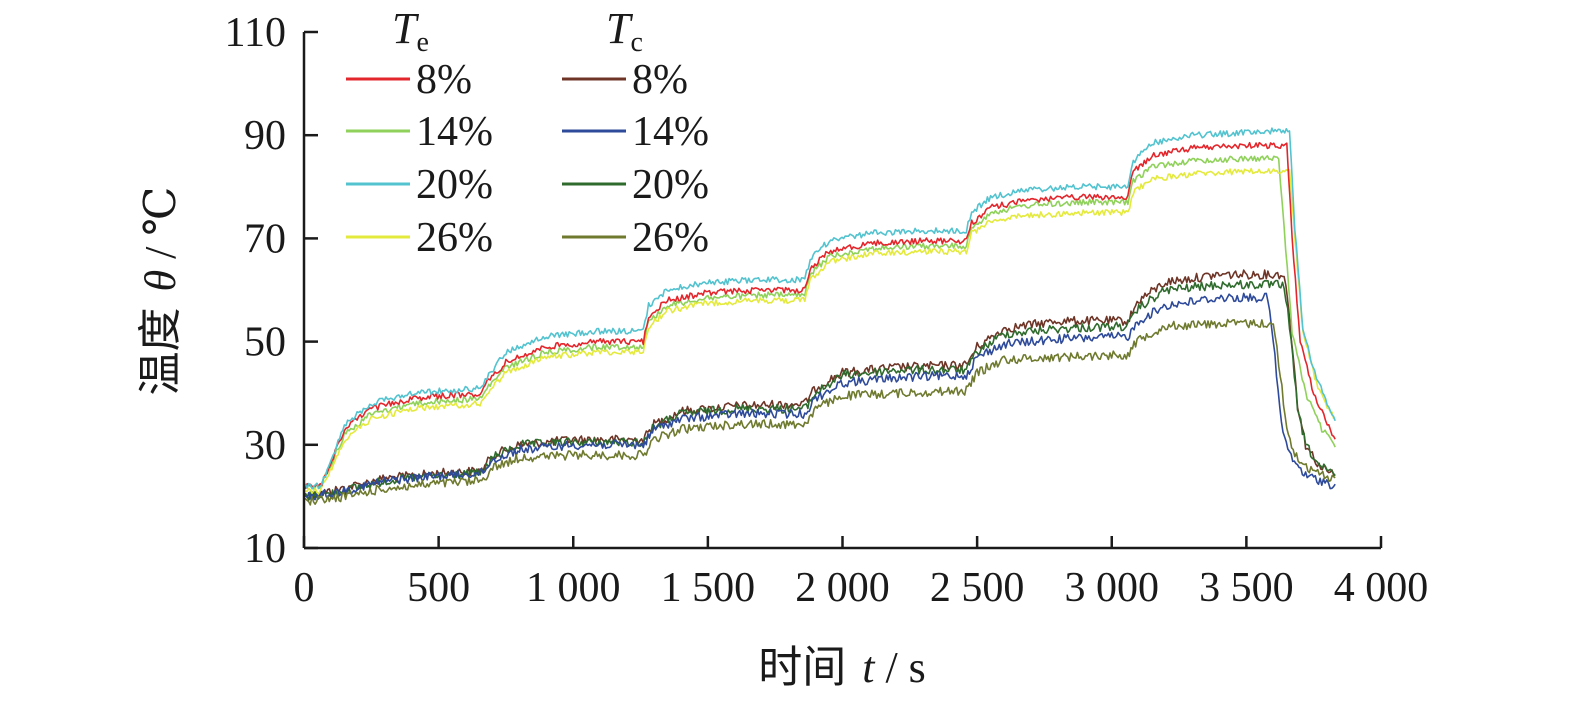 The width and height of the screenshot is (1575, 704). I want to click on y-tick-label: 30, so click(265, 446).